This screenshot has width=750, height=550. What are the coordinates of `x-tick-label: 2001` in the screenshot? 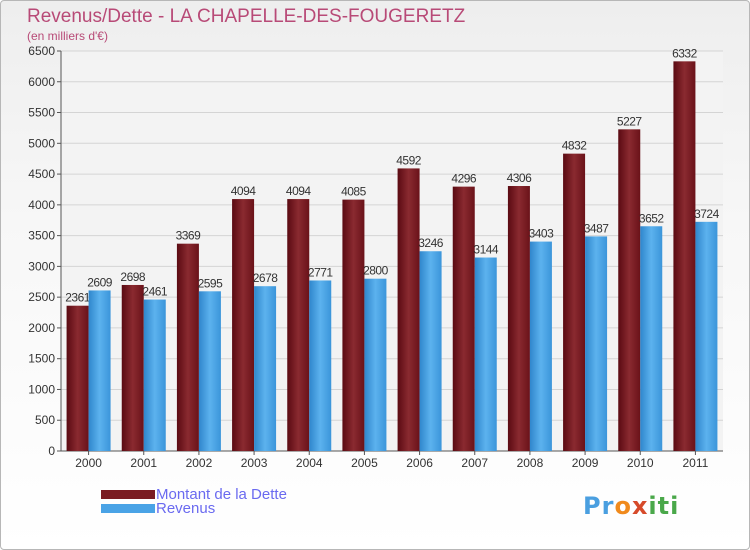 It's located at (143, 463).